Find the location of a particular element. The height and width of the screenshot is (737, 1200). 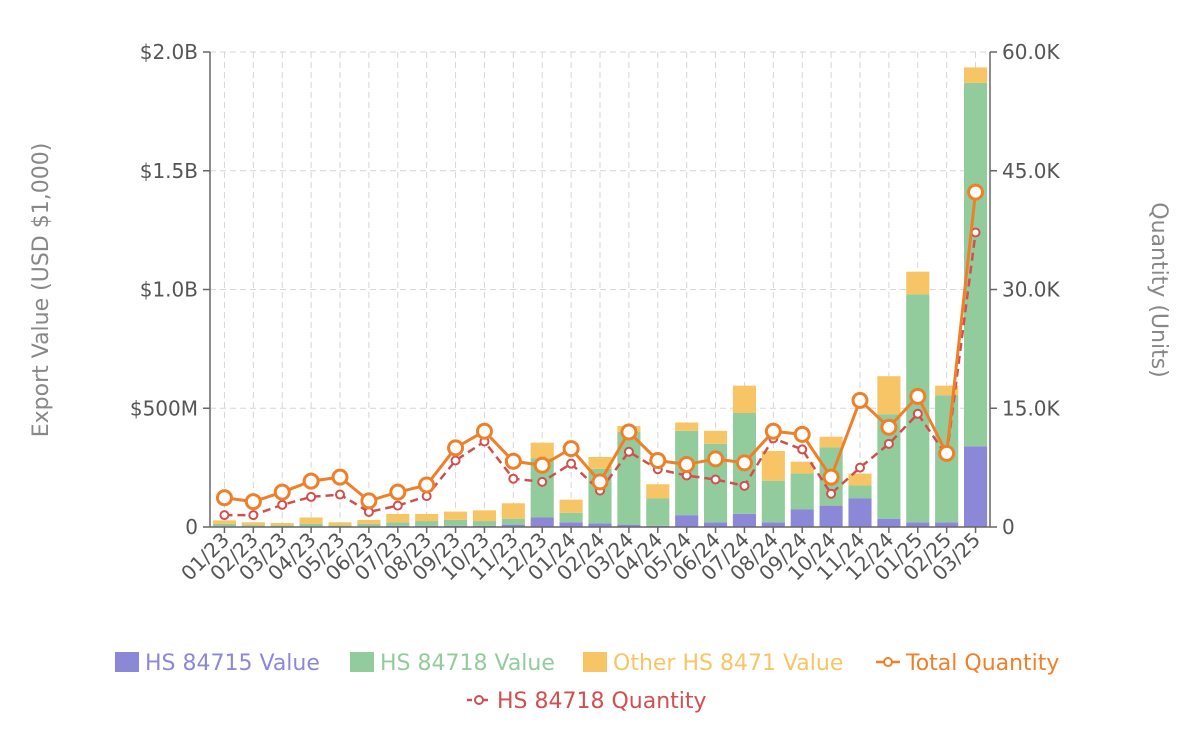

right-tick-label-0: 0 is located at coordinates (1008, 527).